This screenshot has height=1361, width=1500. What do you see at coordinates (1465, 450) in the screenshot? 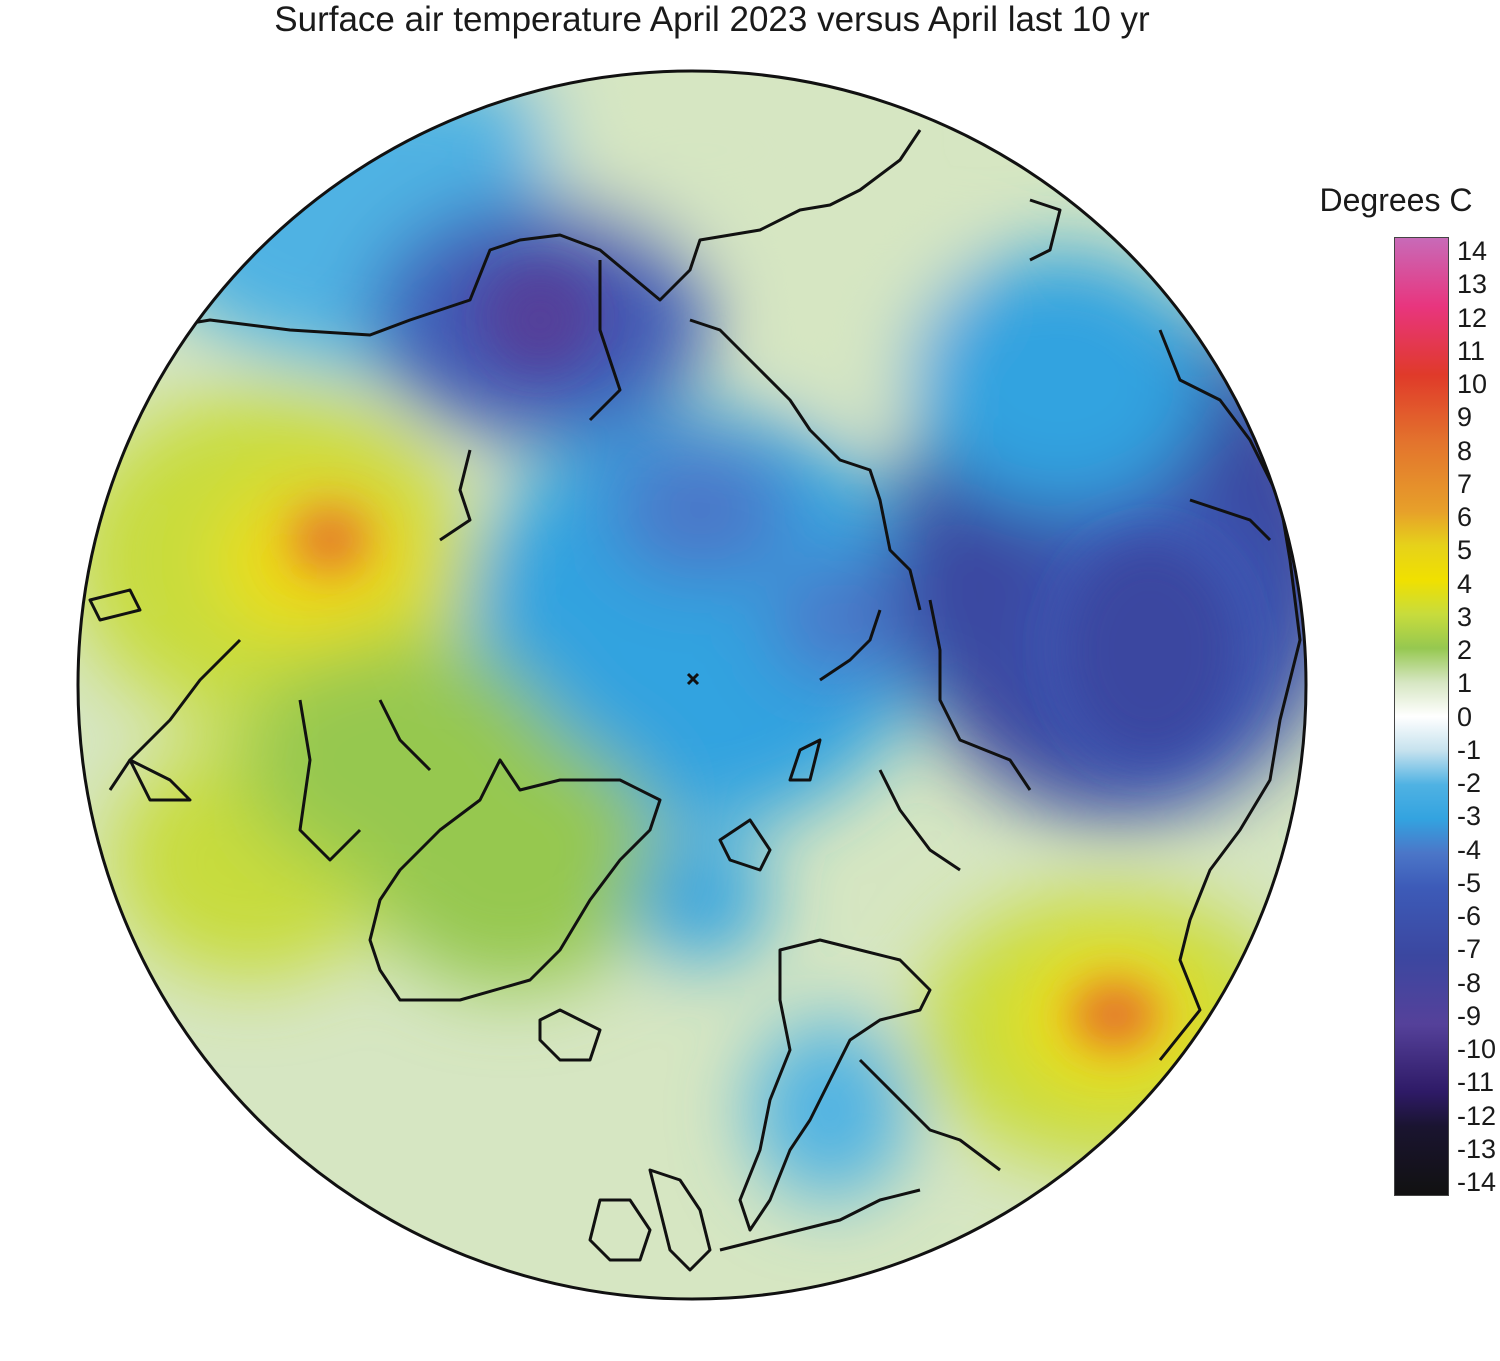
I see `color-bar-tick: 8` at bounding box center [1465, 450].